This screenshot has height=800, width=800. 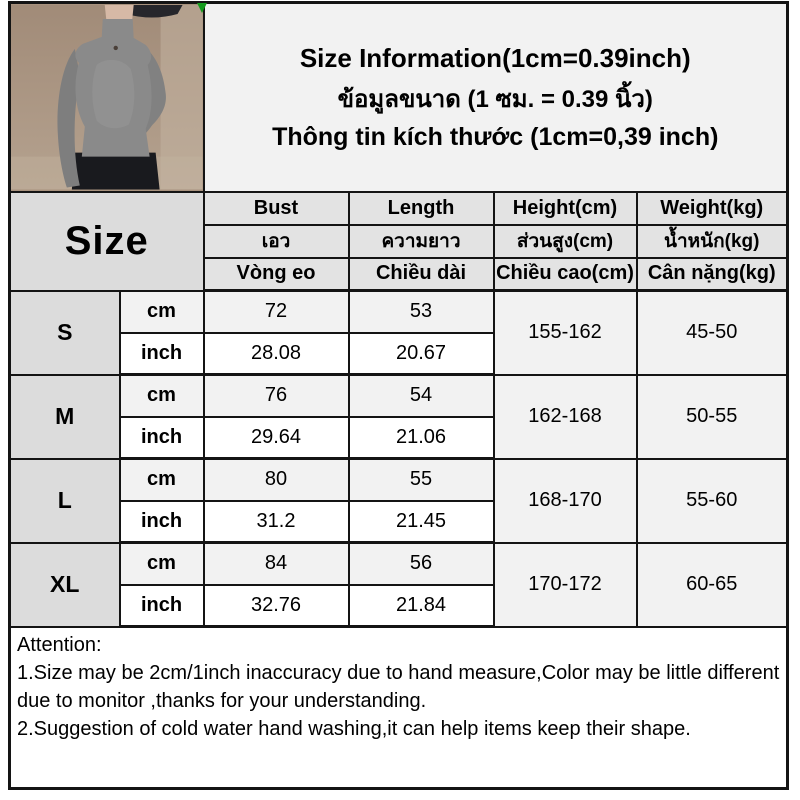 I want to click on xl-bust-cm: 84, so click(x=276, y=563).